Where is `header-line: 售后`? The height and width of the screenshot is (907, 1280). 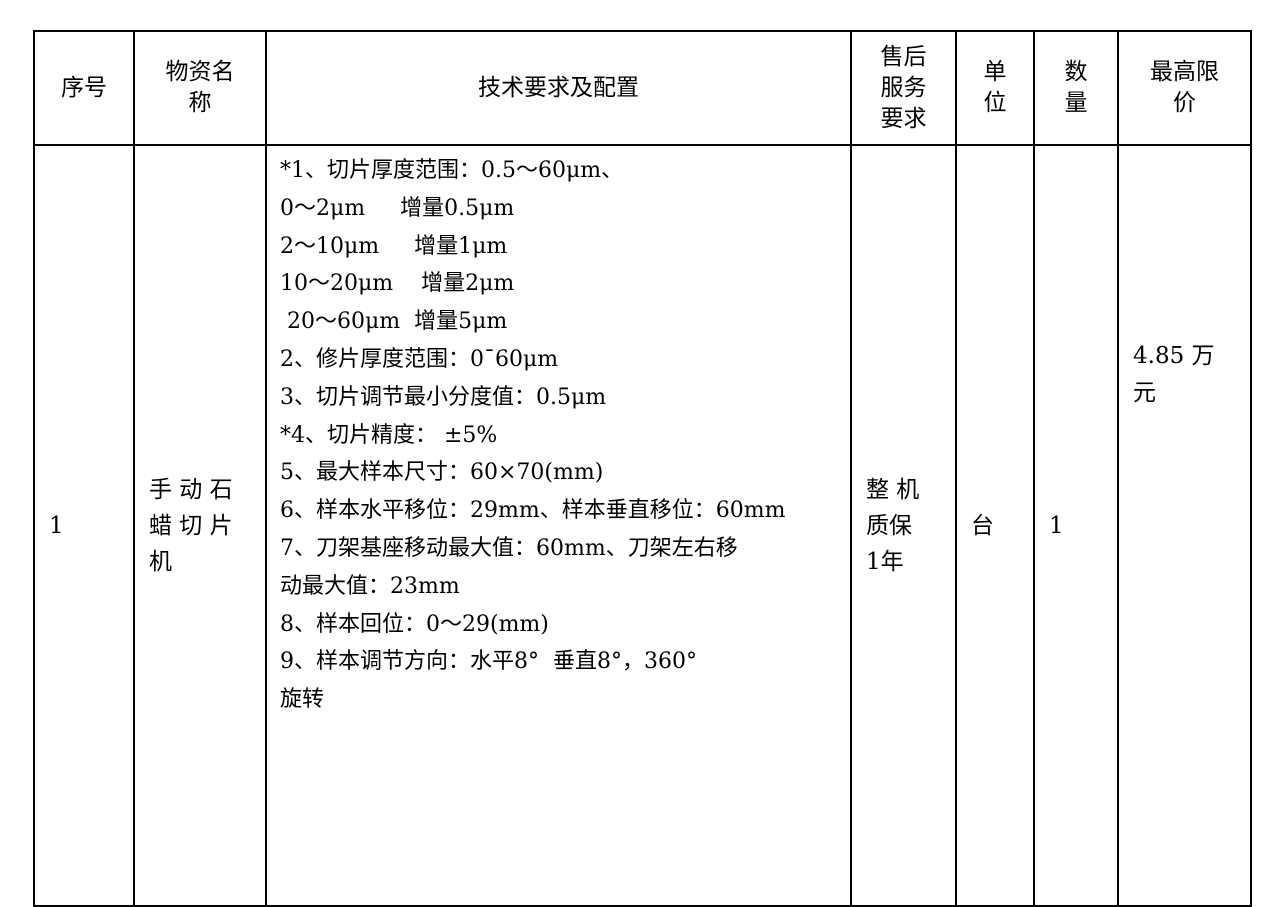 header-line: 售后 is located at coordinates (903, 56).